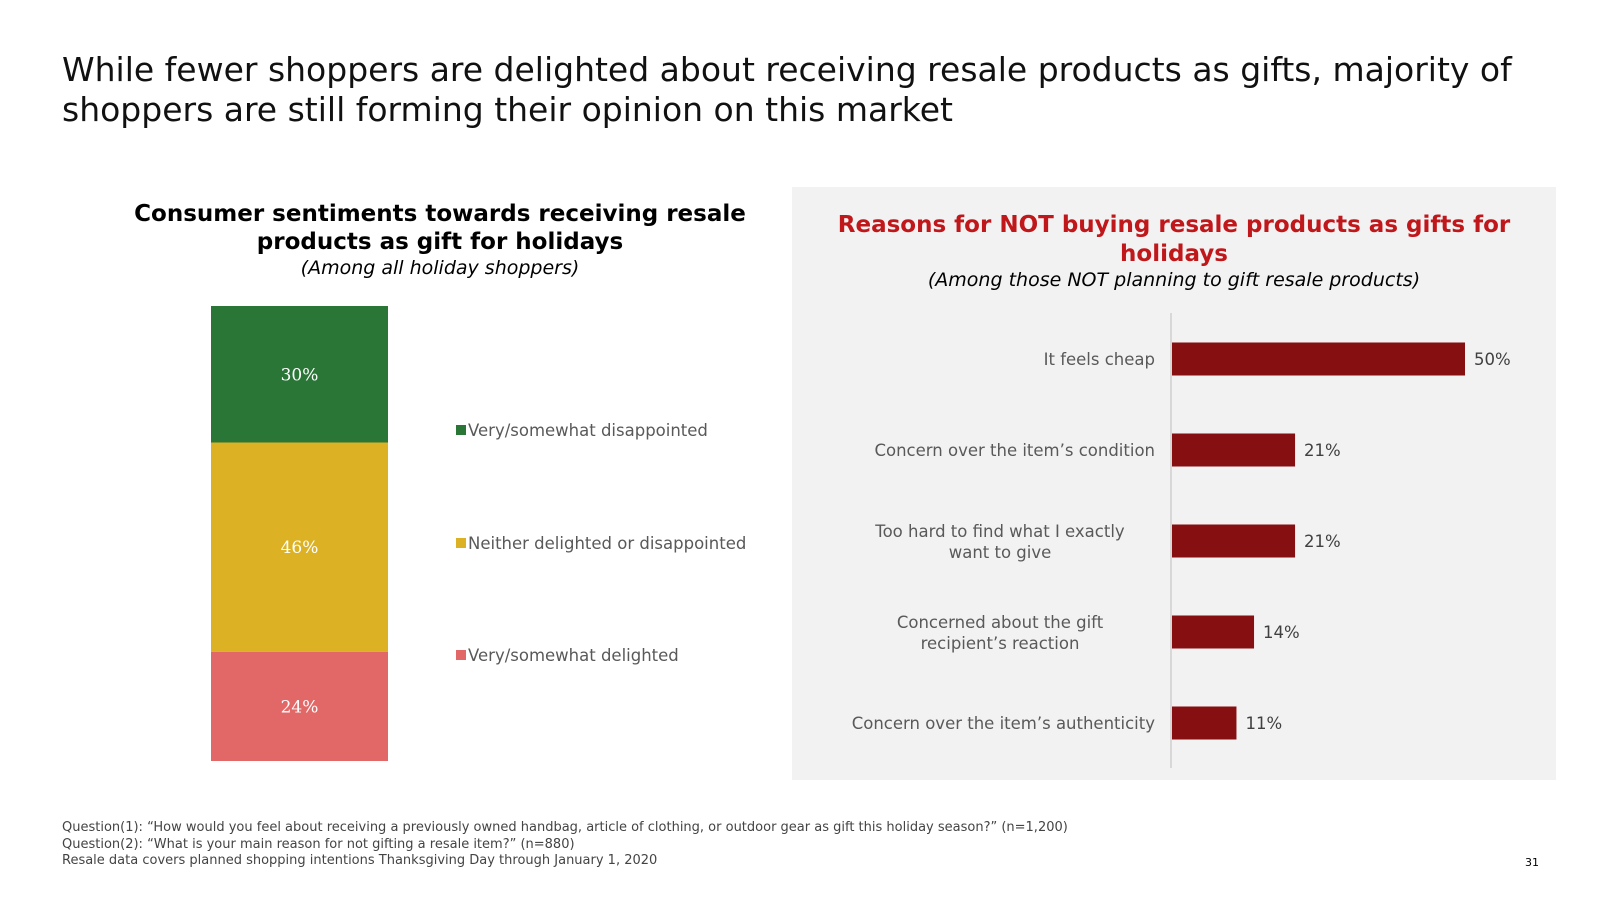  I want to click on legend-label-neither-delighted-or-disappointed: Neither delighted or disappointed, so click(607, 543).